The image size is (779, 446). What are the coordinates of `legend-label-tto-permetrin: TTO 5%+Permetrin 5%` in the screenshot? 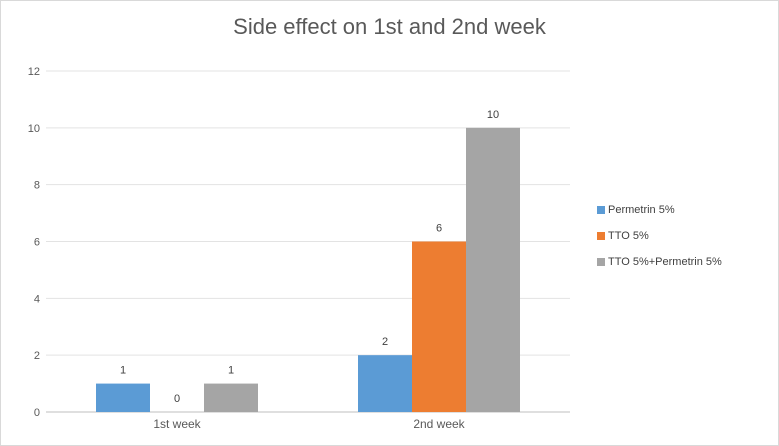 It's located at (665, 262).